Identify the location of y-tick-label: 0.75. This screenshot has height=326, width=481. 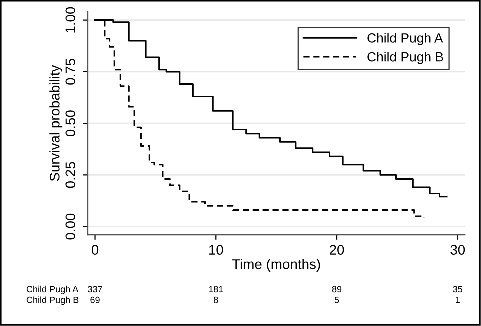
(71, 72).